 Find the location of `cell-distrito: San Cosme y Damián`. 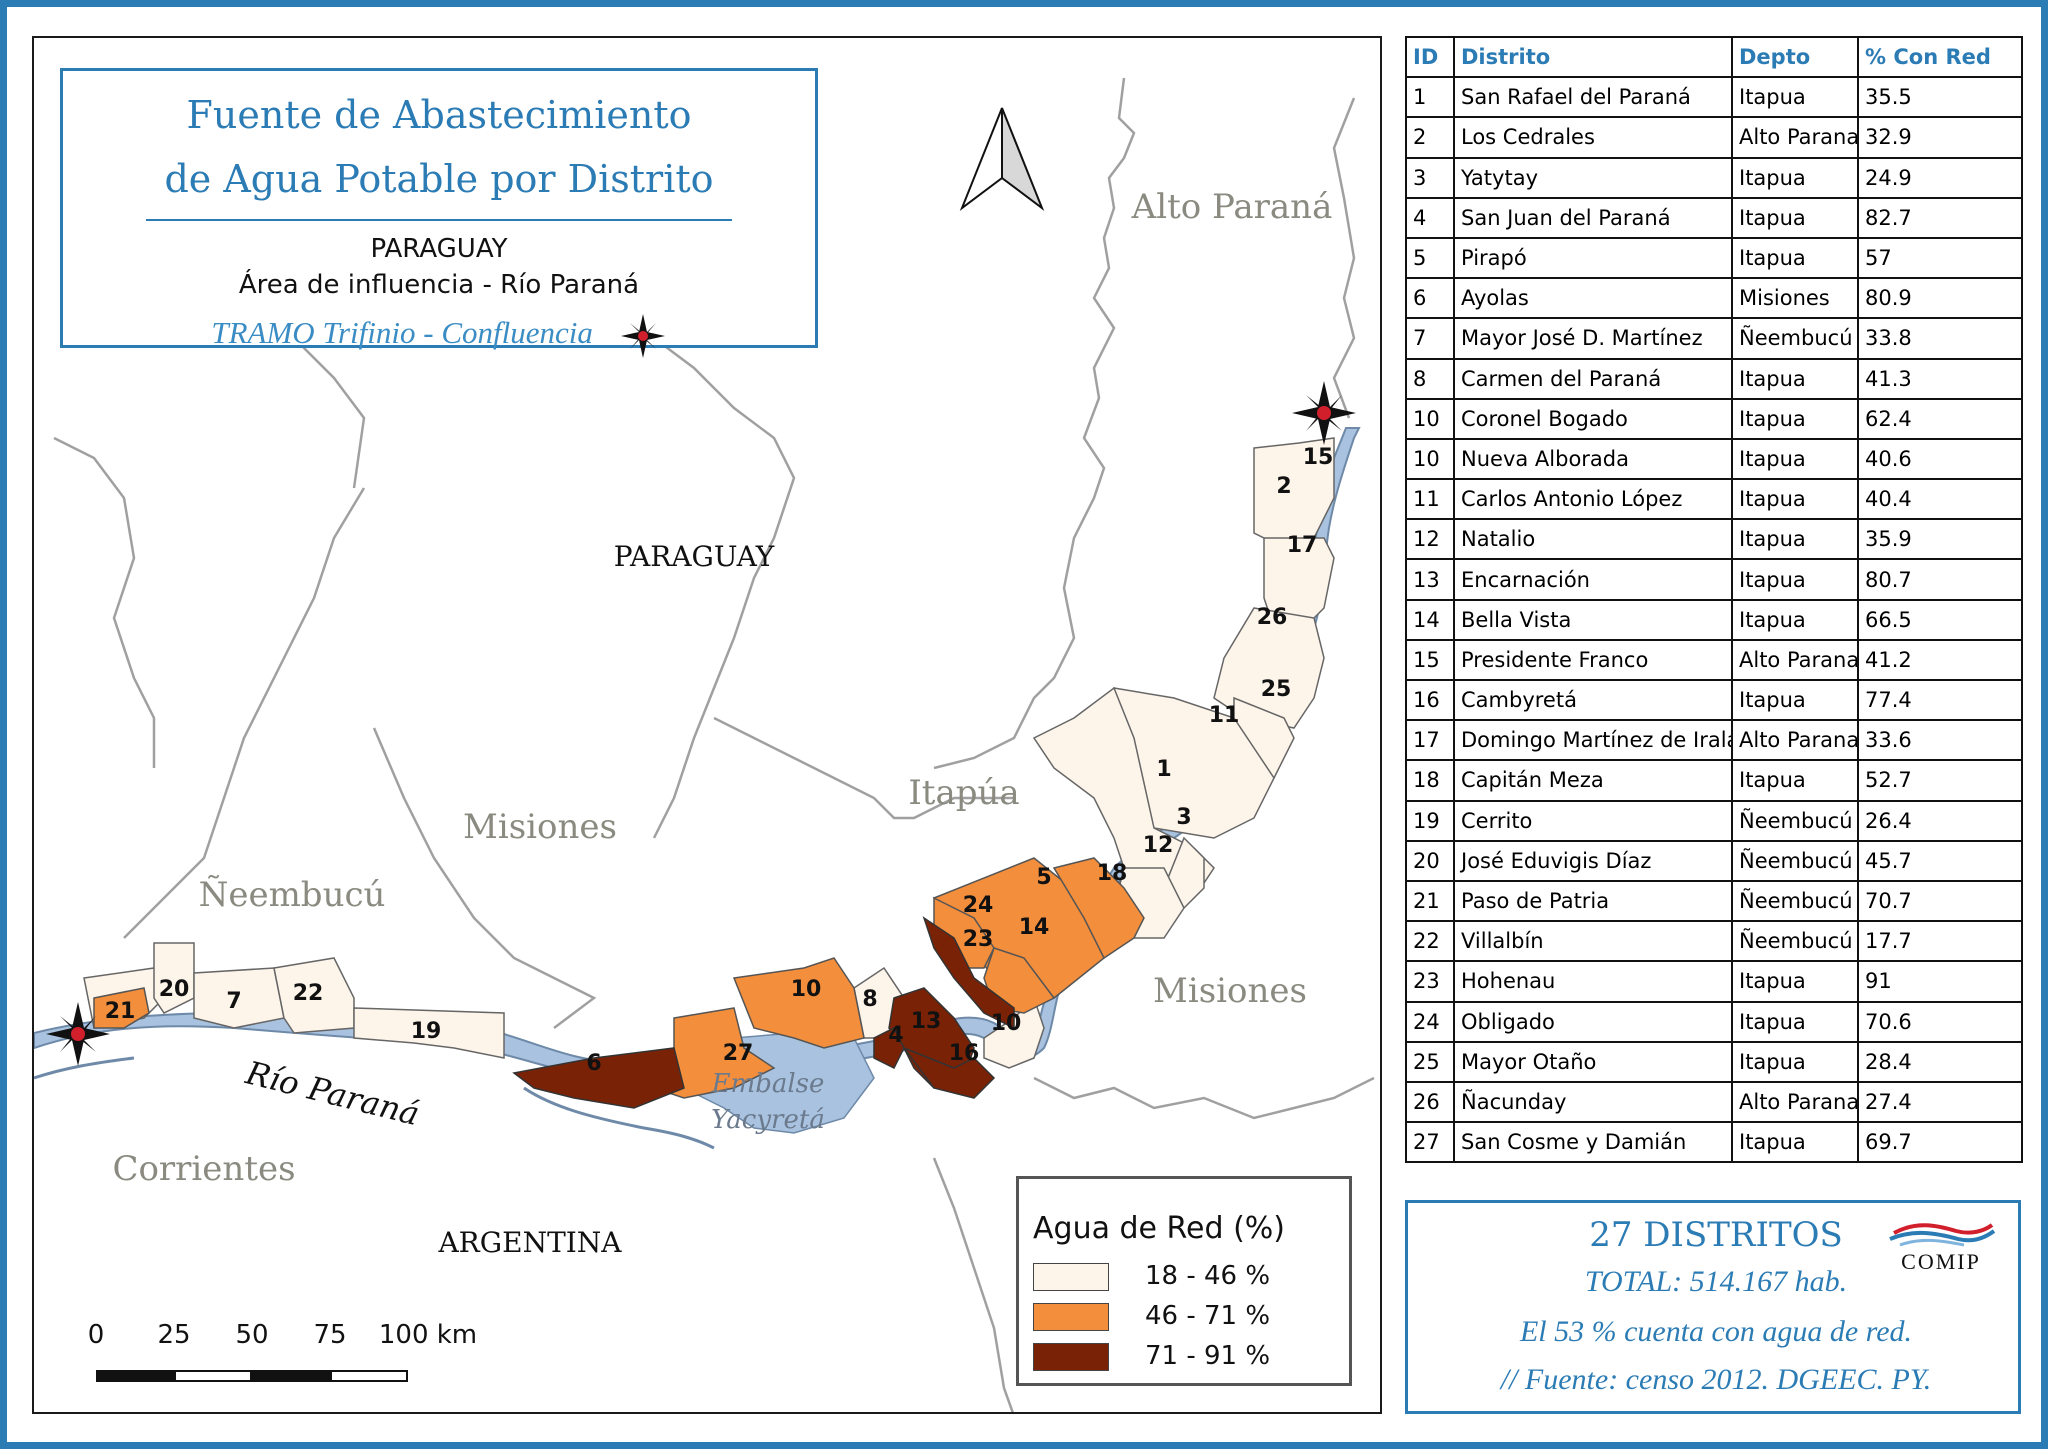

cell-distrito: San Cosme y Damián is located at coordinates (1593, 1142).